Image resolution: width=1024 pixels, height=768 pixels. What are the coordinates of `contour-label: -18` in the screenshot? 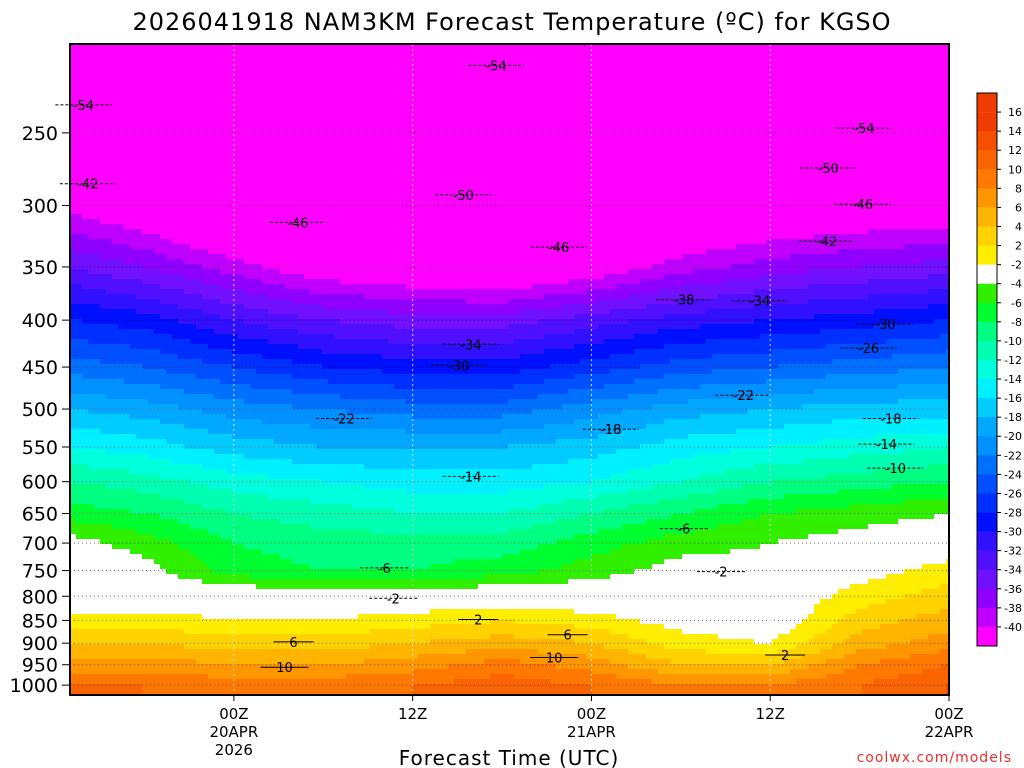 It's located at (890, 419).